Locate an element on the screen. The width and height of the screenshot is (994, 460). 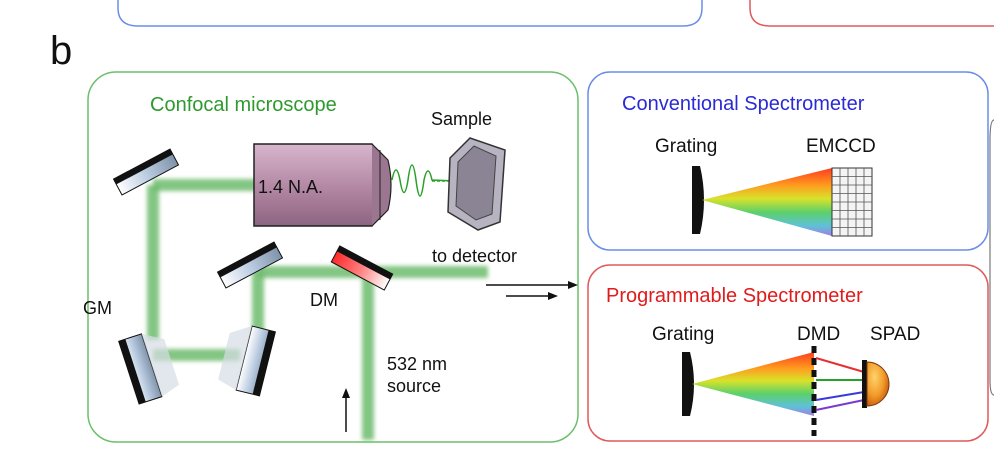
spad-label: SPAD is located at coordinates (895, 334).